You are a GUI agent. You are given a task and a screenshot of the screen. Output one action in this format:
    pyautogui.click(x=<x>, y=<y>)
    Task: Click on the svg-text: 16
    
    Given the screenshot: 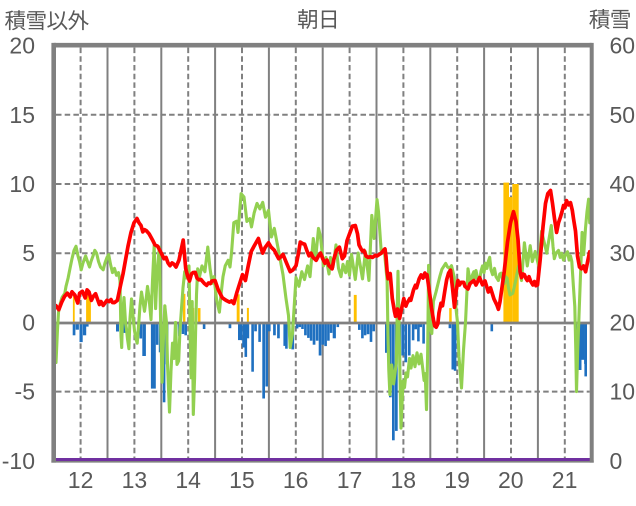 What is the action you would take?
    pyautogui.click(x=296, y=480)
    